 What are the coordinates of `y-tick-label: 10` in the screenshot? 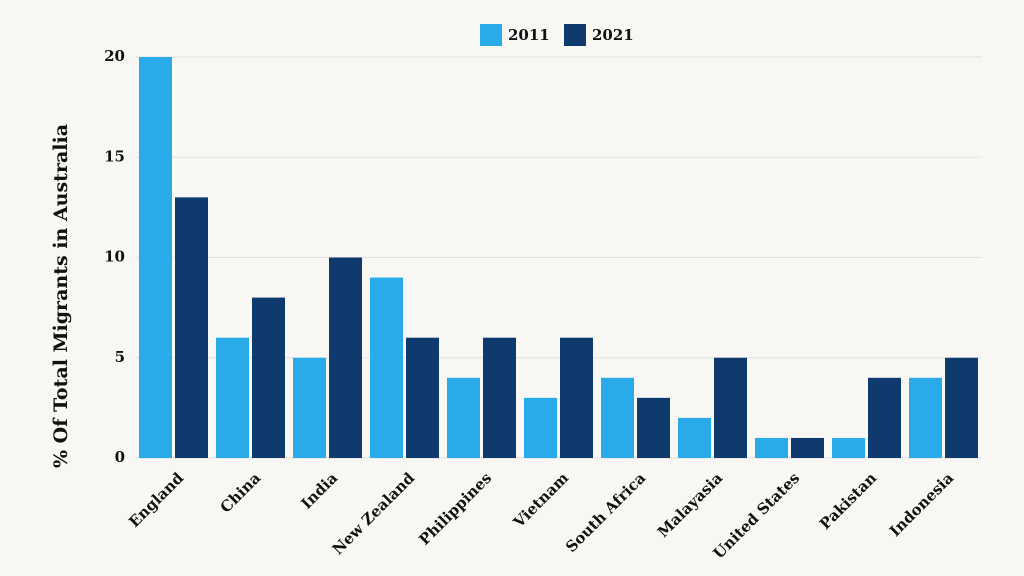 It's located at (114, 257).